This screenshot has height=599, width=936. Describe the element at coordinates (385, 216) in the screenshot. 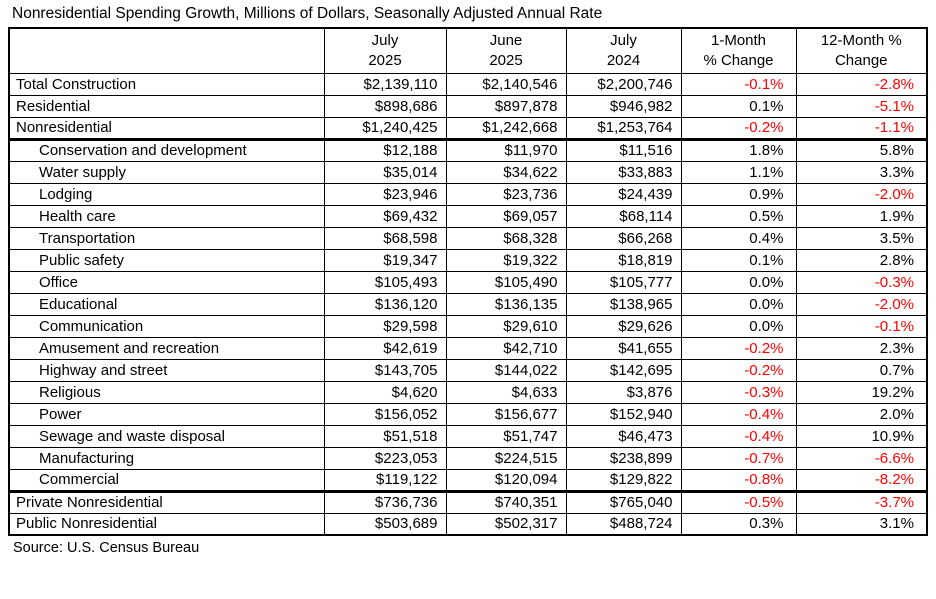

I see `value-cell: $69,432` at that location.